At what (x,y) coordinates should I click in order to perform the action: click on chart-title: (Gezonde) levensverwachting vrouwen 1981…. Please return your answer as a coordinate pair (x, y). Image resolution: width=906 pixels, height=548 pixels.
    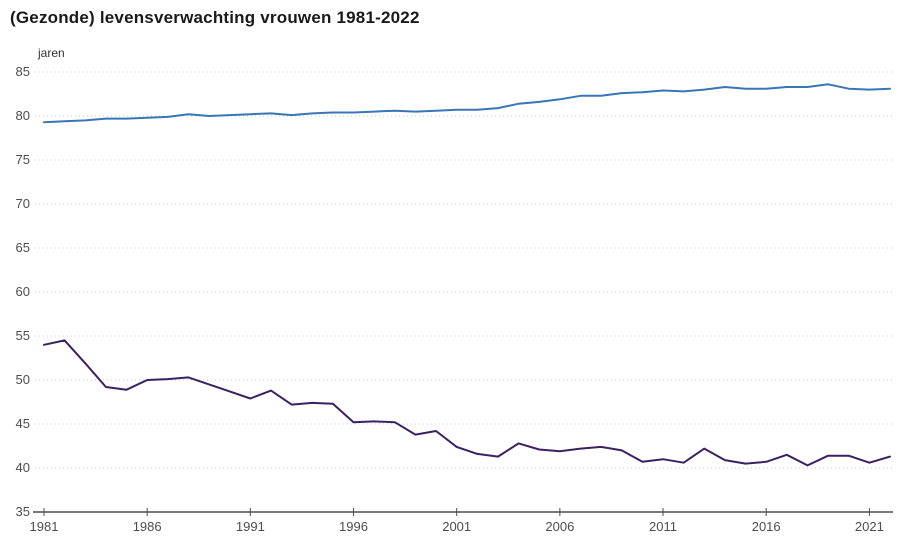
    Looking at the image, I should click on (215, 17).